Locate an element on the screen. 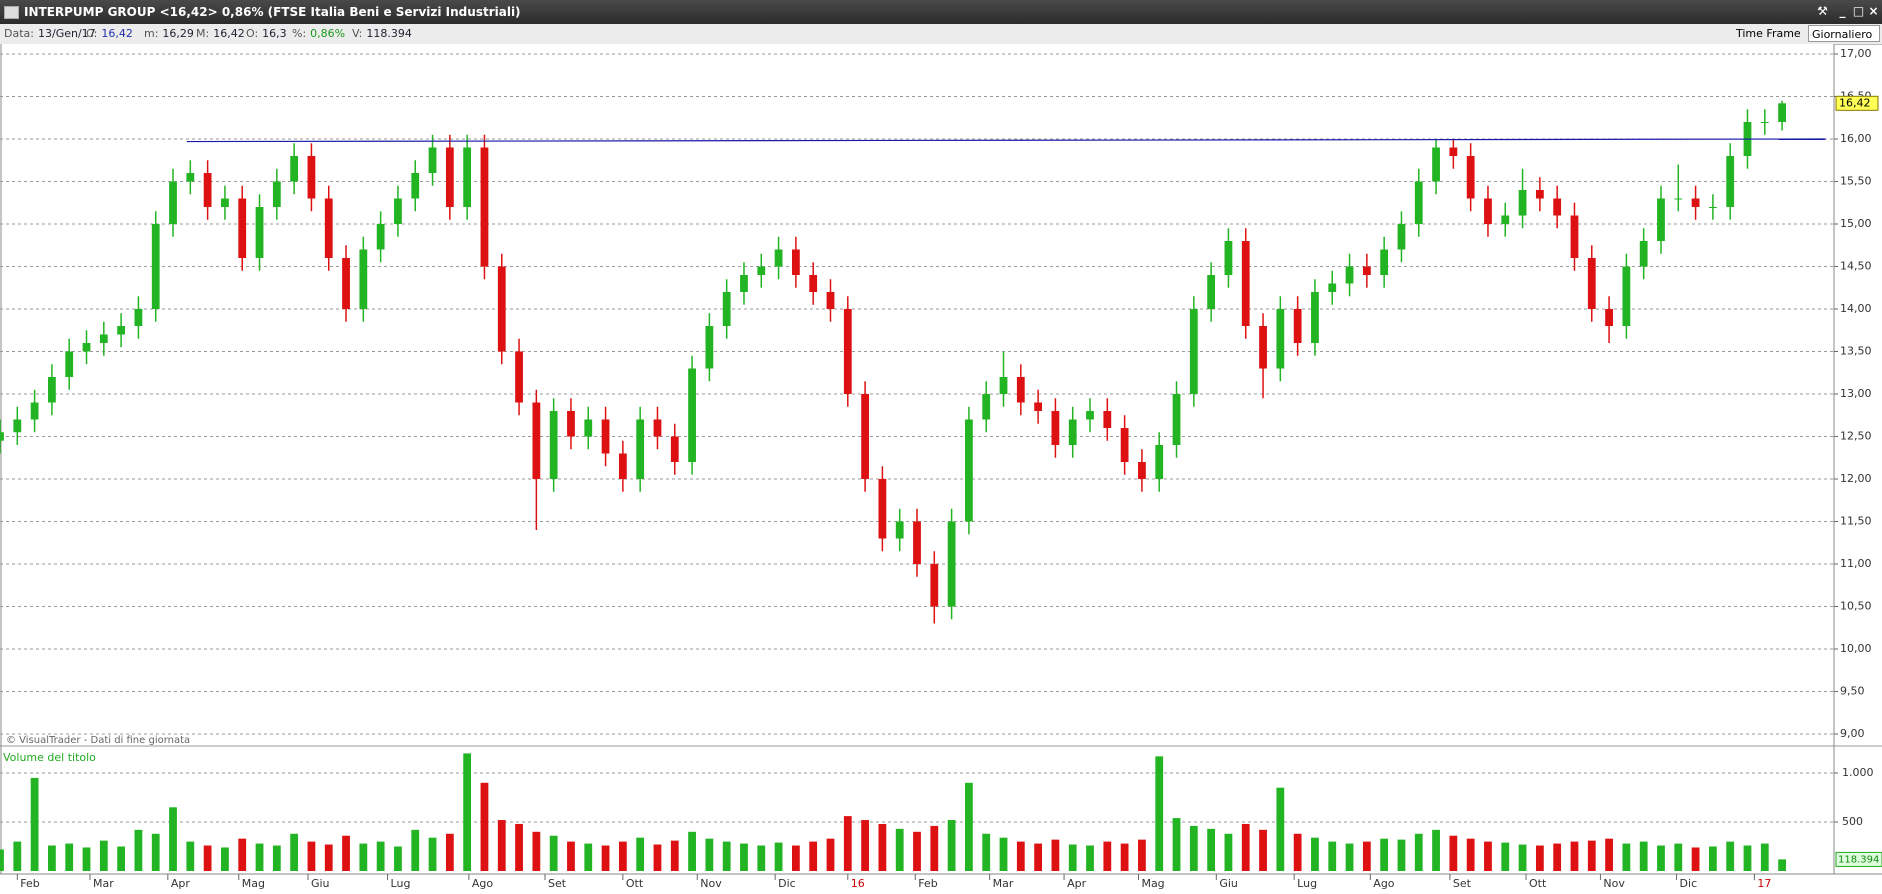 This screenshot has height=894, width=1882. x-tick-label: Lug is located at coordinates (401, 883).